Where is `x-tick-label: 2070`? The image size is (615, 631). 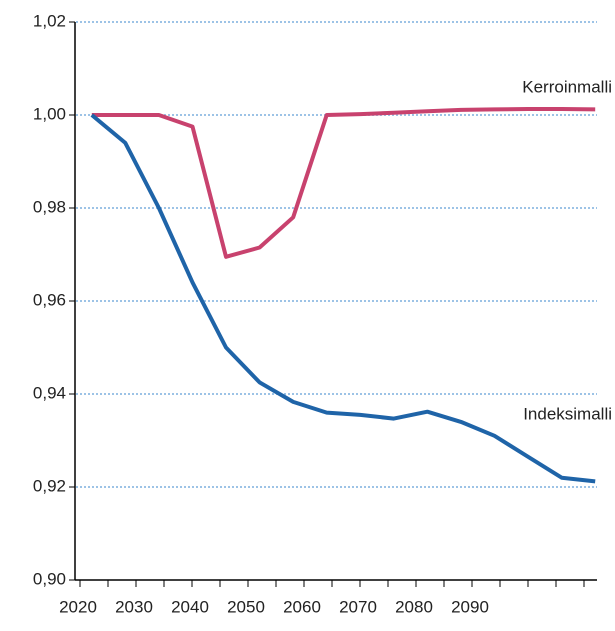 x-tick-label: 2070 is located at coordinates (358, 606).